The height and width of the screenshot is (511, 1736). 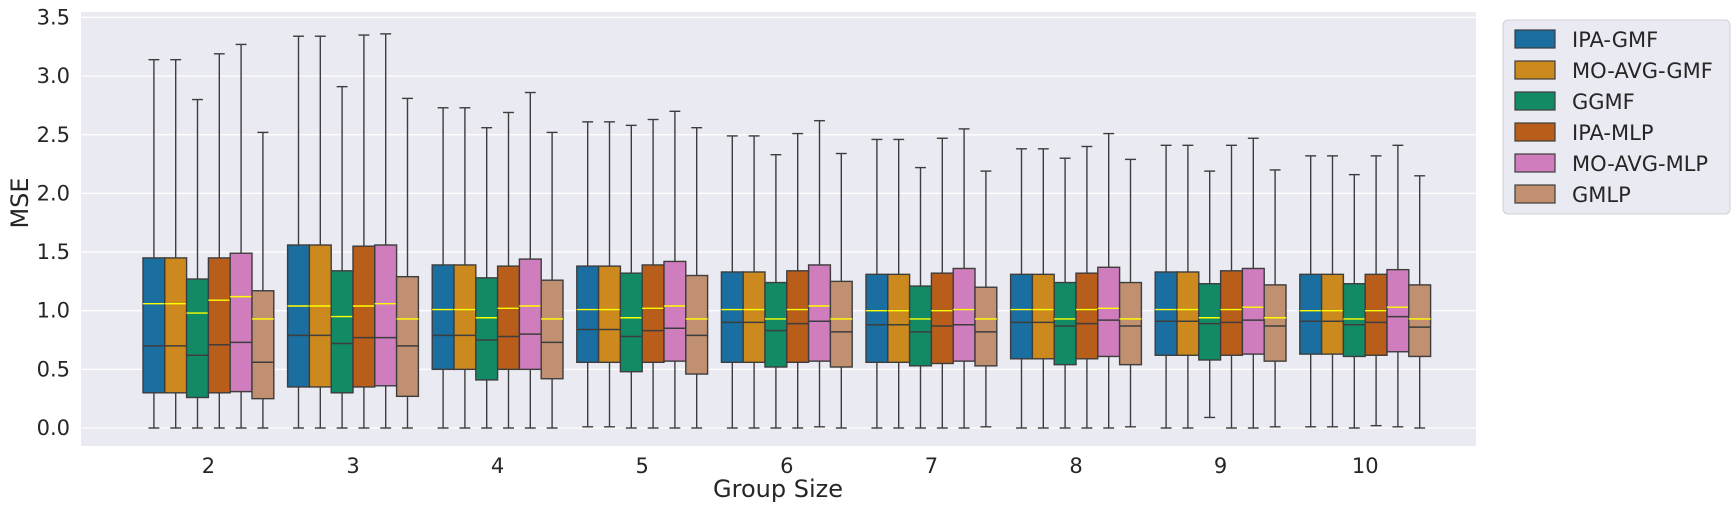 I want to click on y-tick-label: 3.5, so click(x=53, y=17).